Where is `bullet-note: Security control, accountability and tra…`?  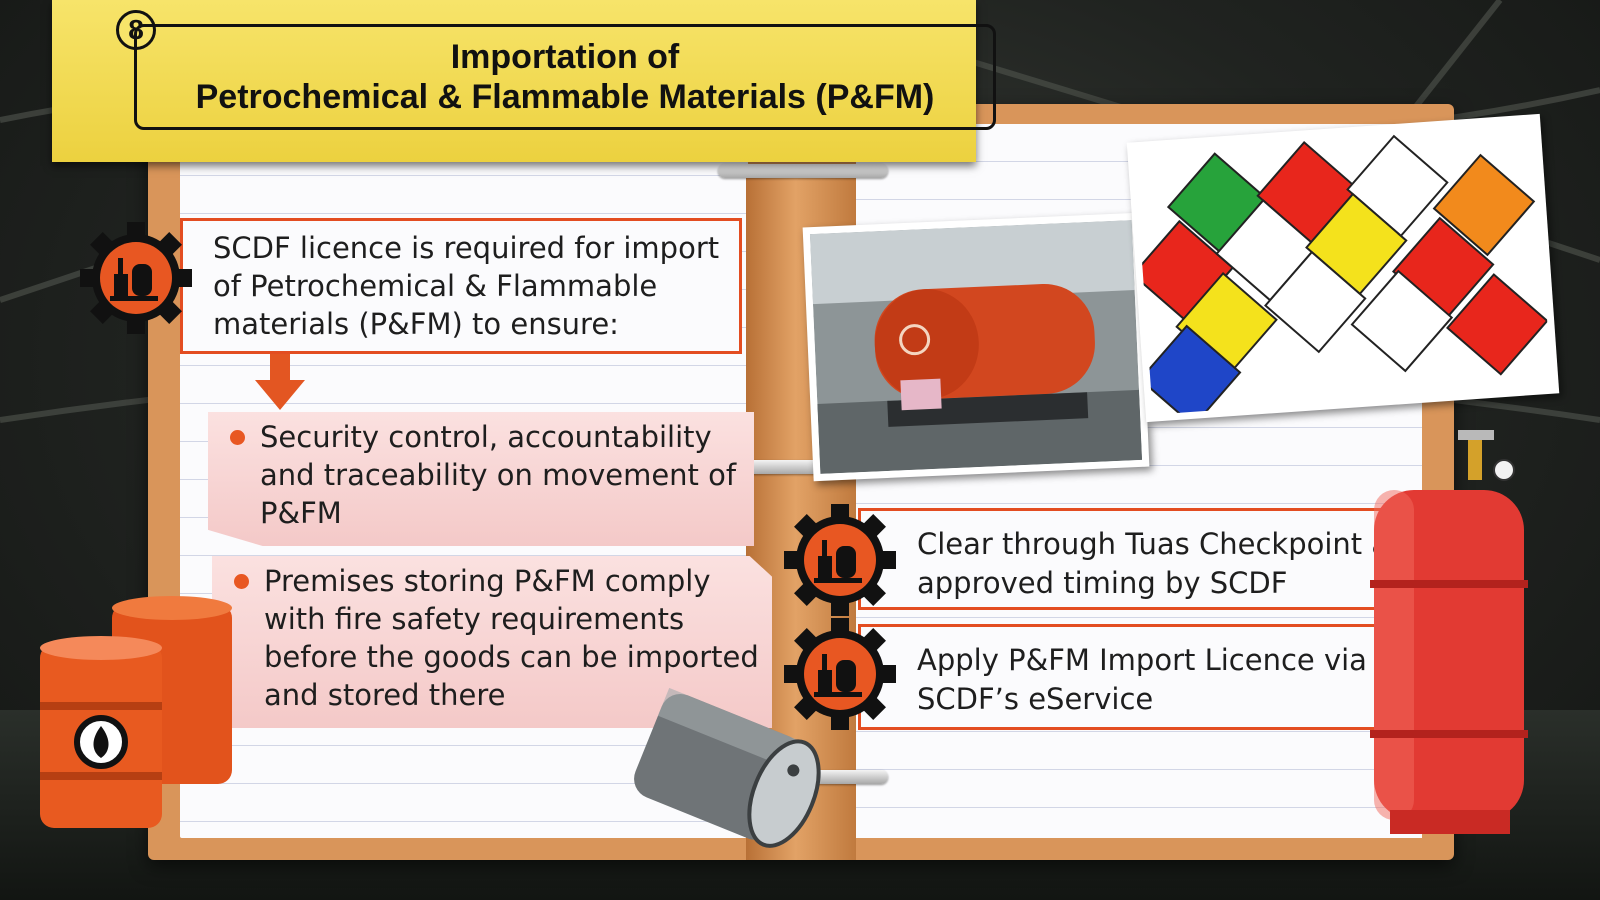 bullet-note: Security control, accountability and tra… is located at coordinates (481, 479).